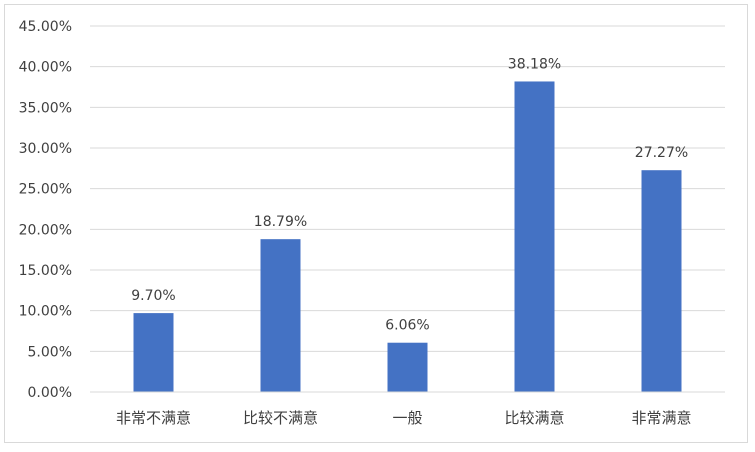  I want to click on data-label: 27.27%, so click(661, 153).